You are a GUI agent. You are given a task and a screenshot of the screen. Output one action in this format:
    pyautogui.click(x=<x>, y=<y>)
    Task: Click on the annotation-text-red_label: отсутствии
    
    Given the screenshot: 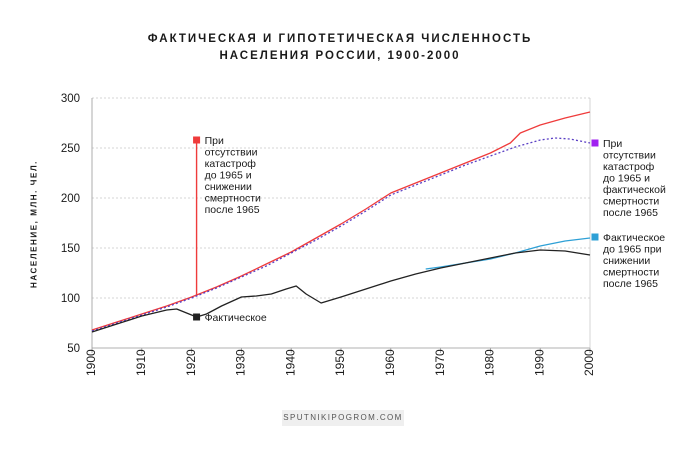 What is the action you would take?
    pyautogui.click(x=231, y=153)
    